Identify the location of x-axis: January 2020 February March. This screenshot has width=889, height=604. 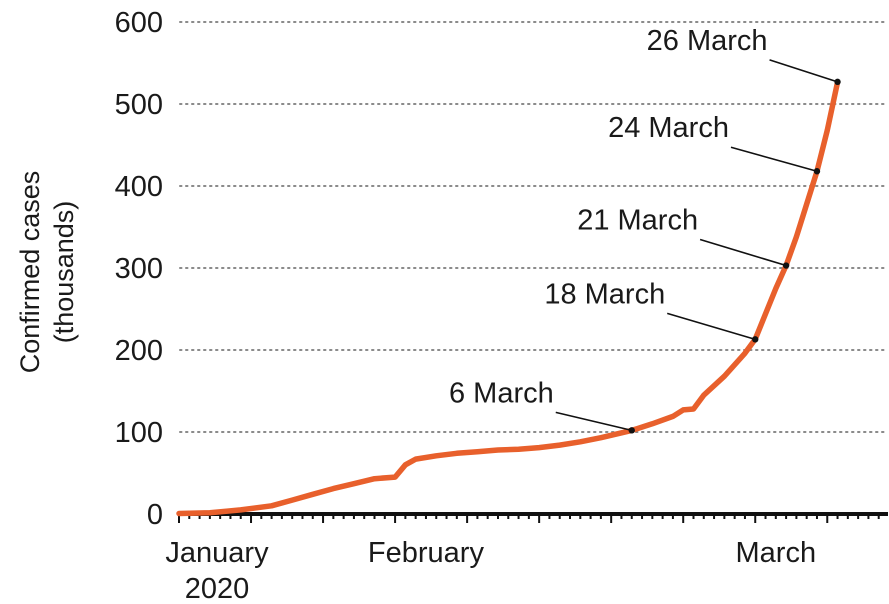
(526, 558).